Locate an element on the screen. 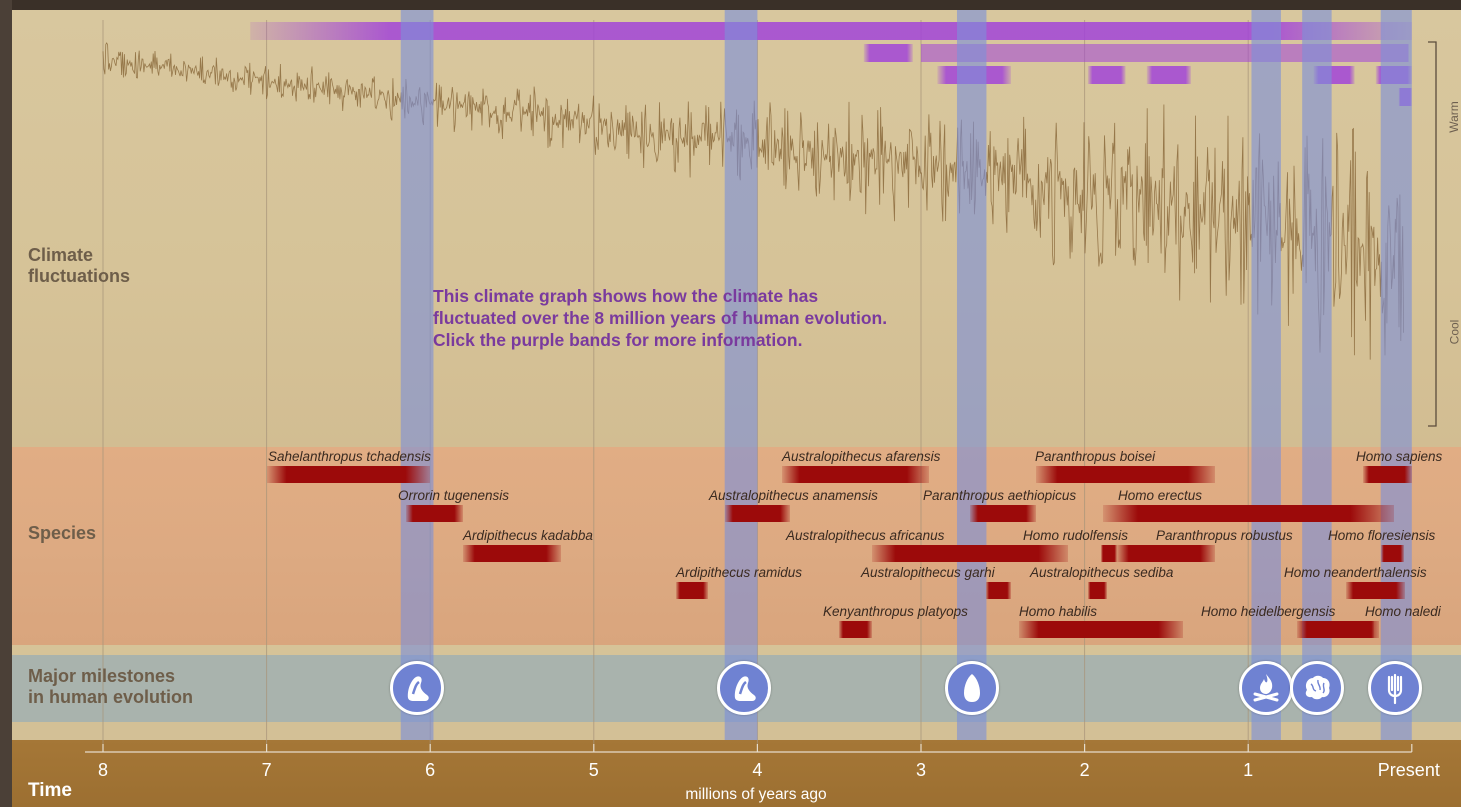 The height and width of the screenshot is (807, 1461). time-tick-label: 4 is located at coordinates (757, 770).